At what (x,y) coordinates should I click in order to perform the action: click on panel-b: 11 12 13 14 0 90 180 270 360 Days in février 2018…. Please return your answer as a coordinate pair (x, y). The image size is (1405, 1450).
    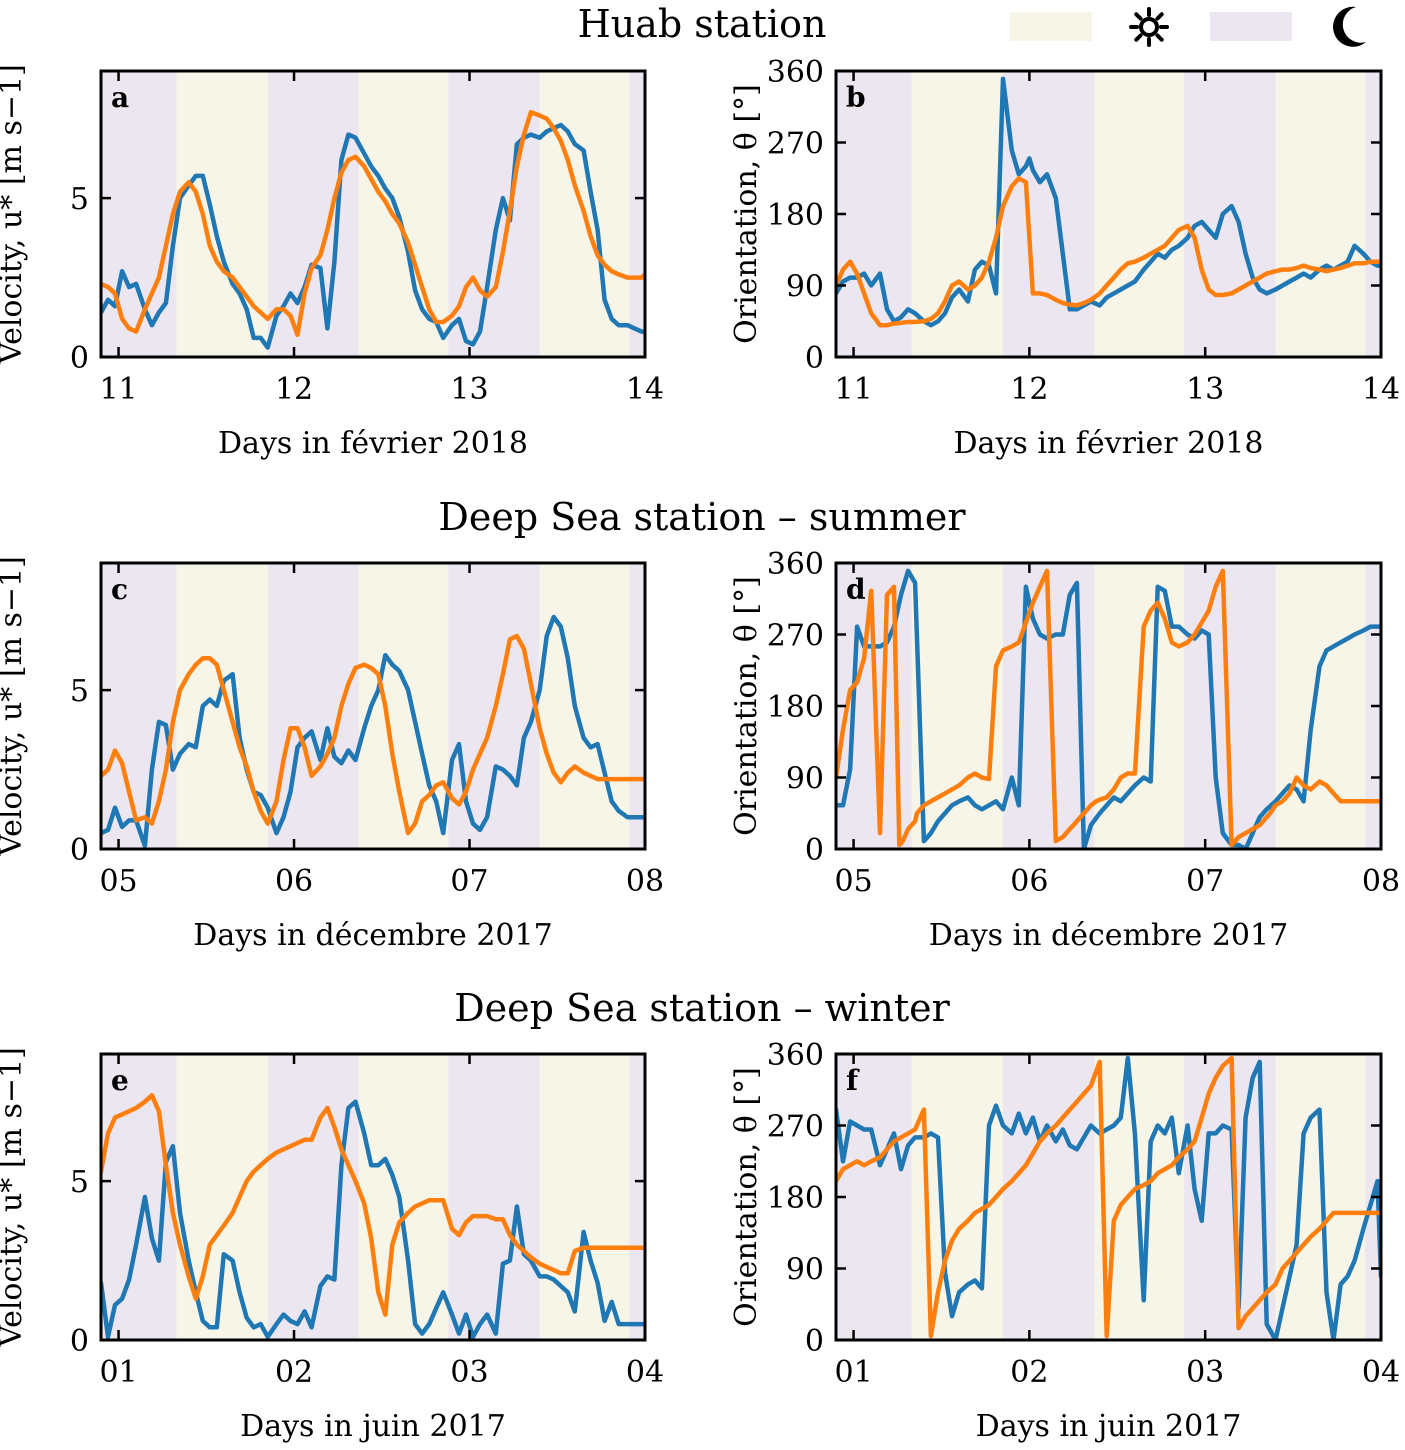
    Looking at the image, I should click on (1064, 258).